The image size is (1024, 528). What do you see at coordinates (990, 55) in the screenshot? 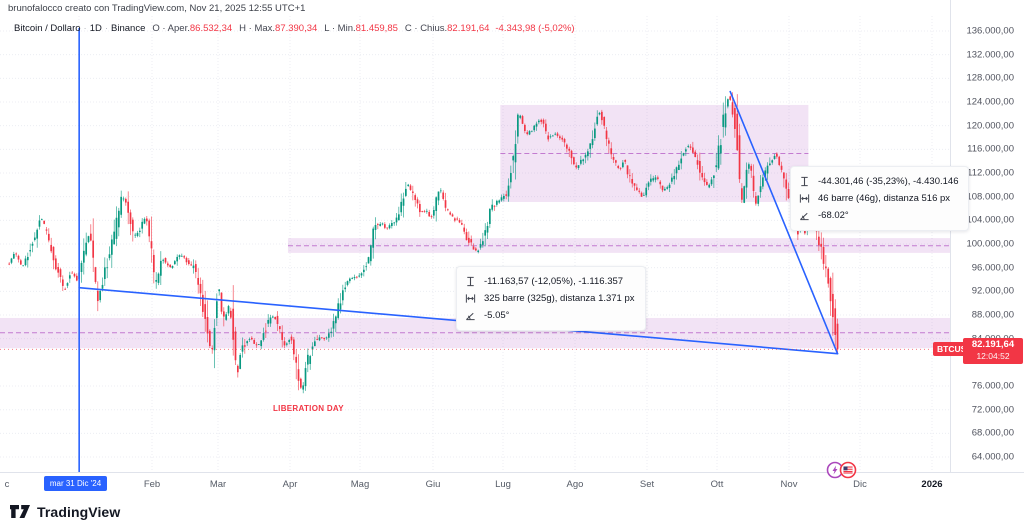
I see `price-axis-label: 132.000,00` at bounding box center [990, 55].